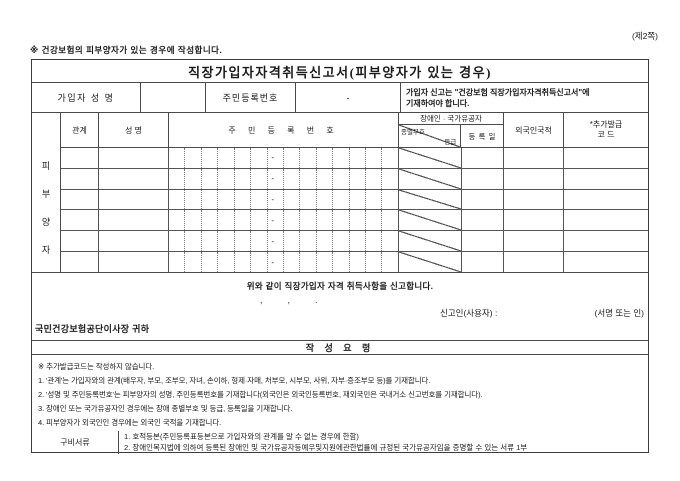  What do you see at coordinates (173, 97) in the screenshot?
I see `subscriber-name-field` at bounding box center [173, 97].